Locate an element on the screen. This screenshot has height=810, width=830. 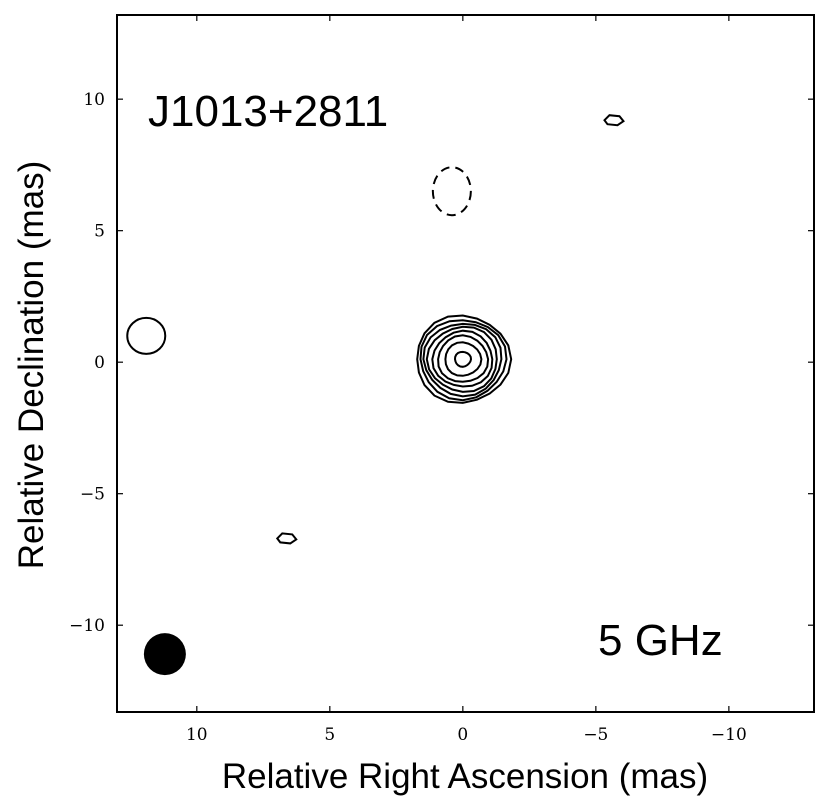
x-tick-label: 5 is located at coordinates (329, 735).